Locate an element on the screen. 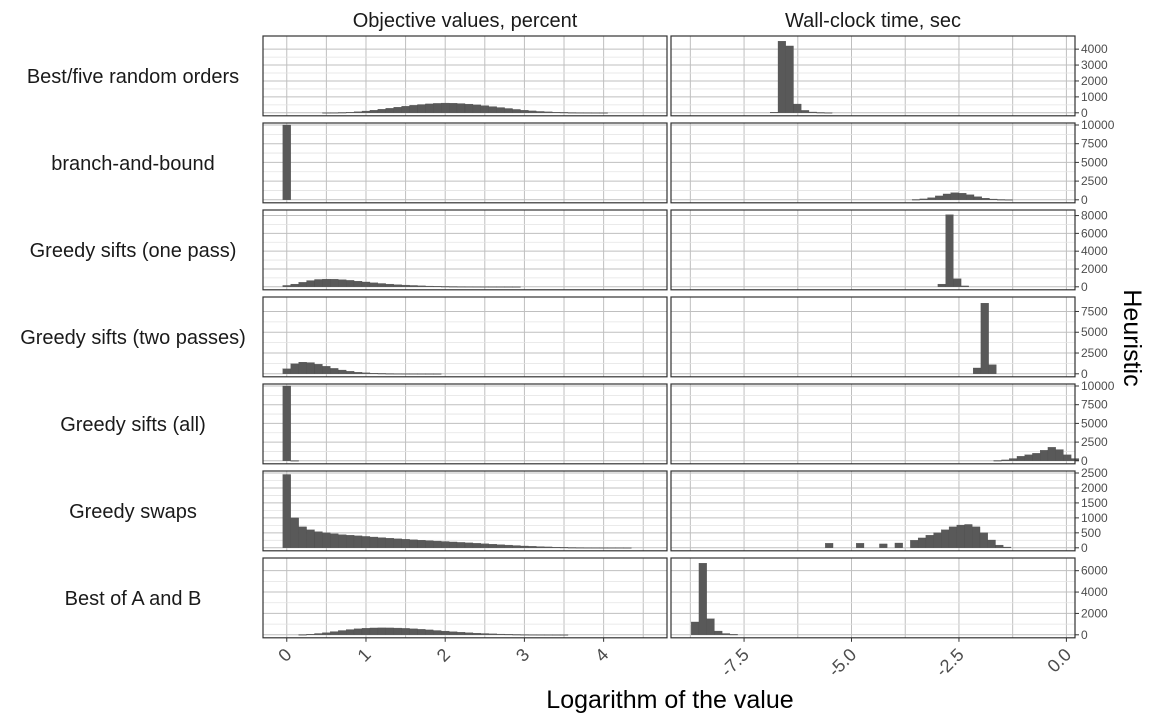 The width and height of the screenshot is (1152, 725). x-tick-label: 3 is located at coordinates (522, 654).